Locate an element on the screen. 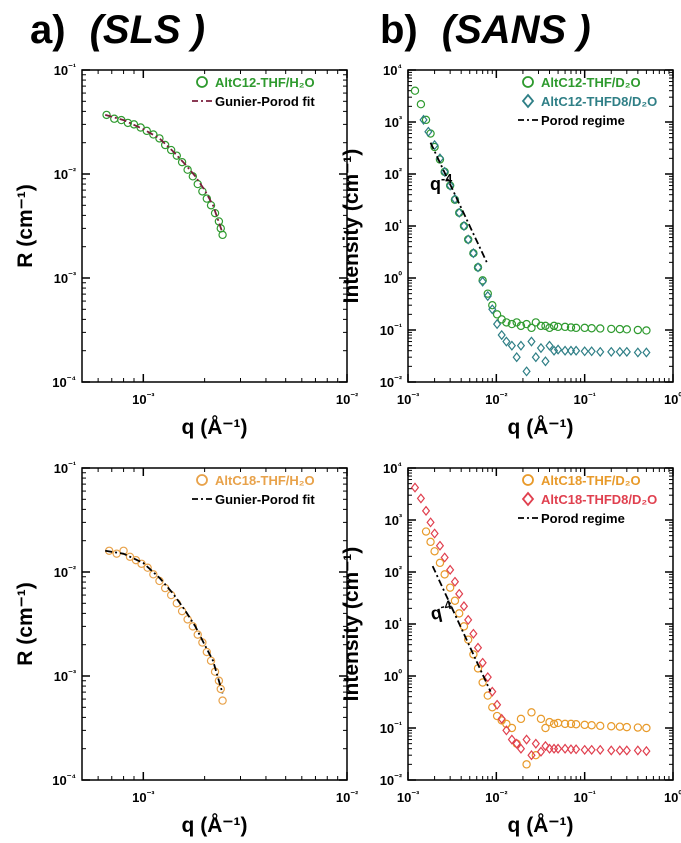  y-tick-label: 10⁻⁴ is located at coordinates (64, 780).